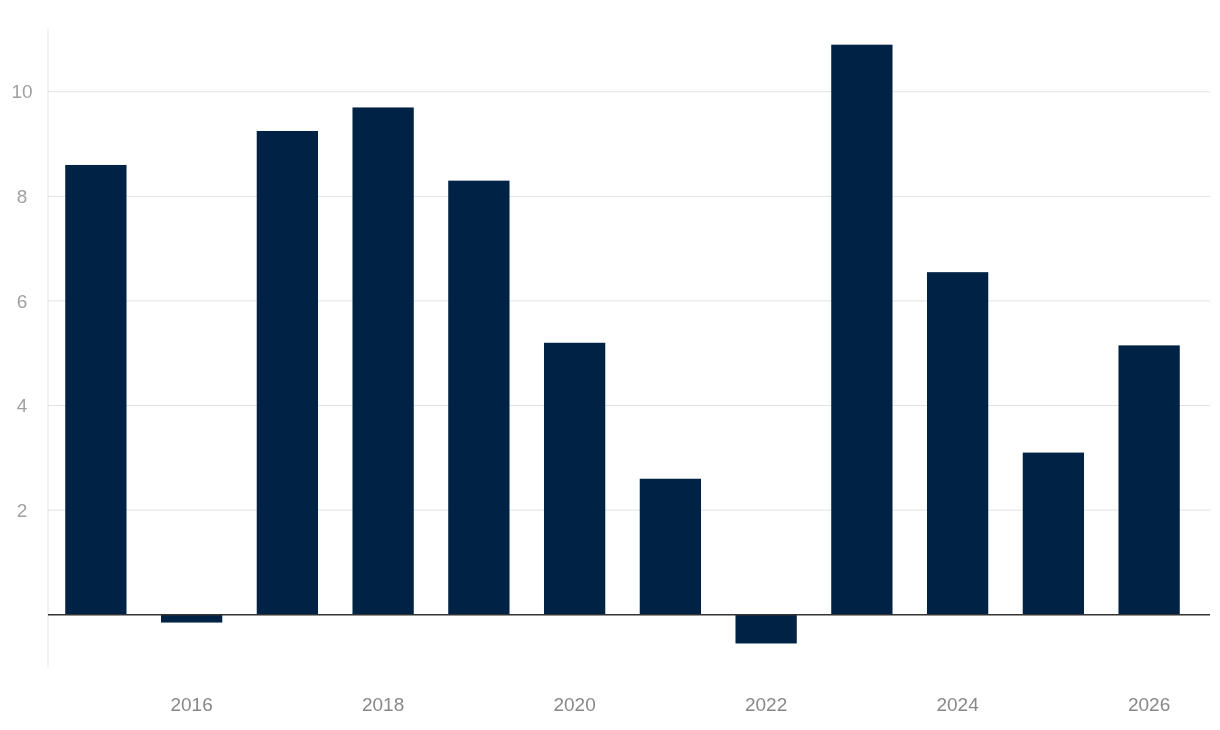 The image size is (1220, 730). I want to click on x-tick-label: 2020, so click(574, 704).